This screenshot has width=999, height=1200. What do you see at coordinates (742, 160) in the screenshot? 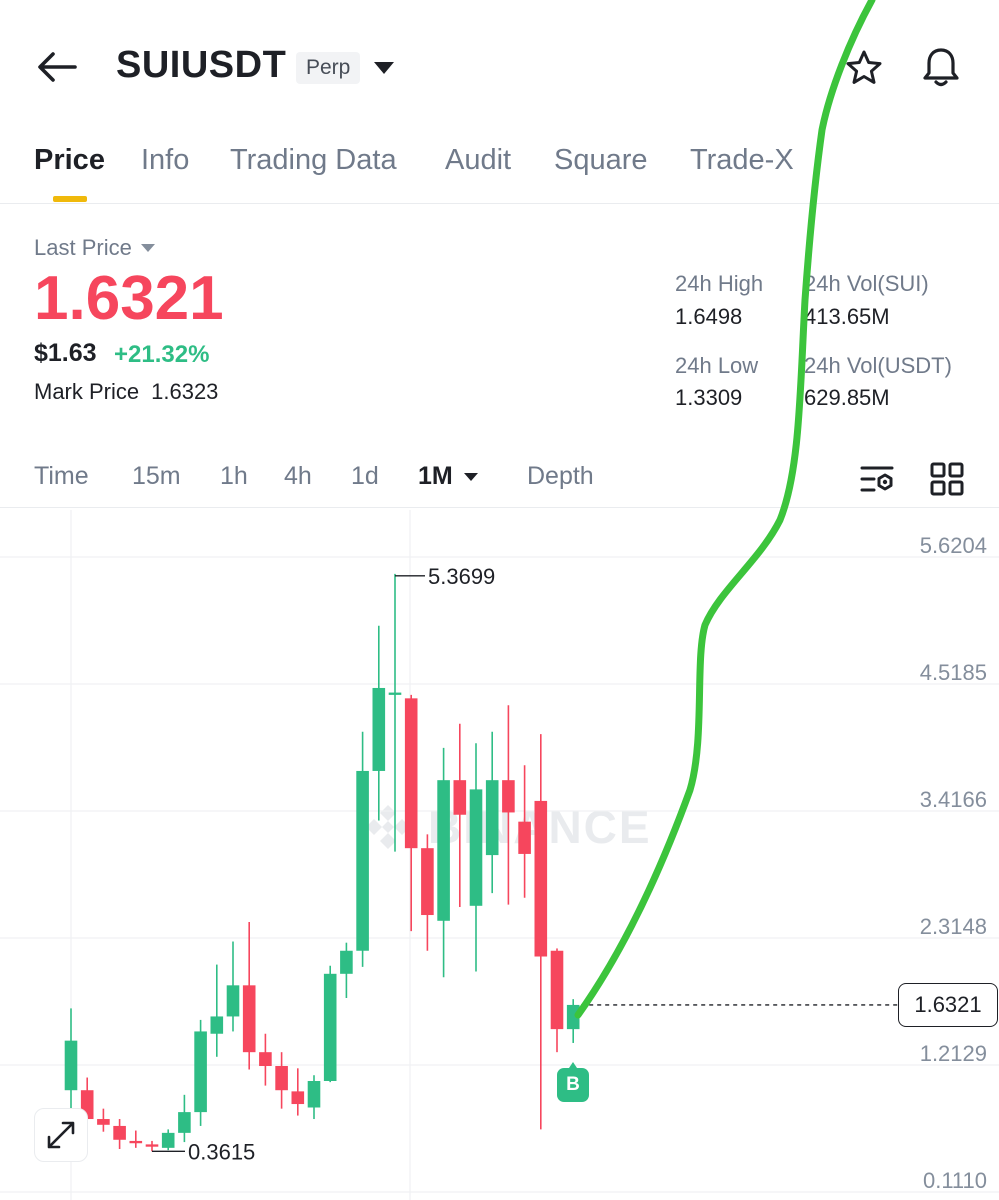
I see `tab-trade-x: Trade-X` at bounding box center [742, 160].